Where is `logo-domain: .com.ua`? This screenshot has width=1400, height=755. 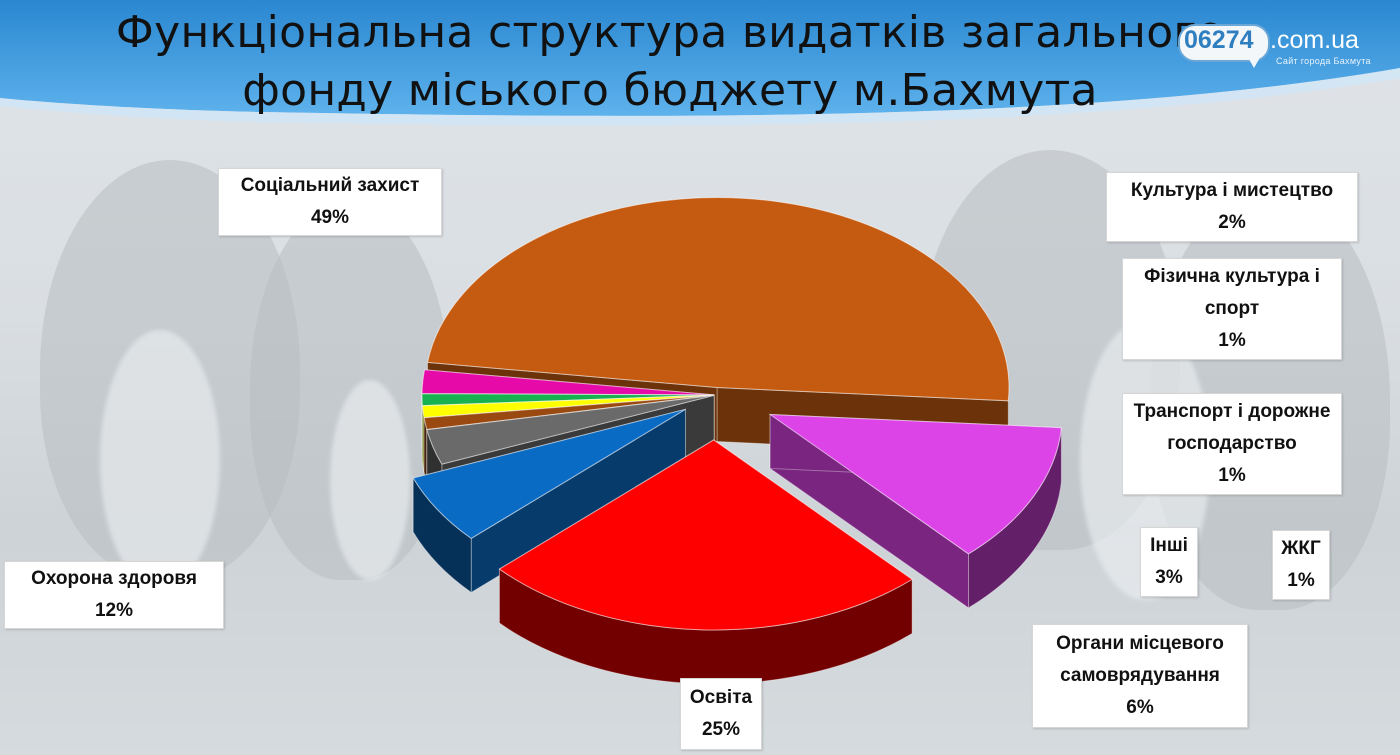
logo-domain: .com.ua is located at coordinates (1314, 40).